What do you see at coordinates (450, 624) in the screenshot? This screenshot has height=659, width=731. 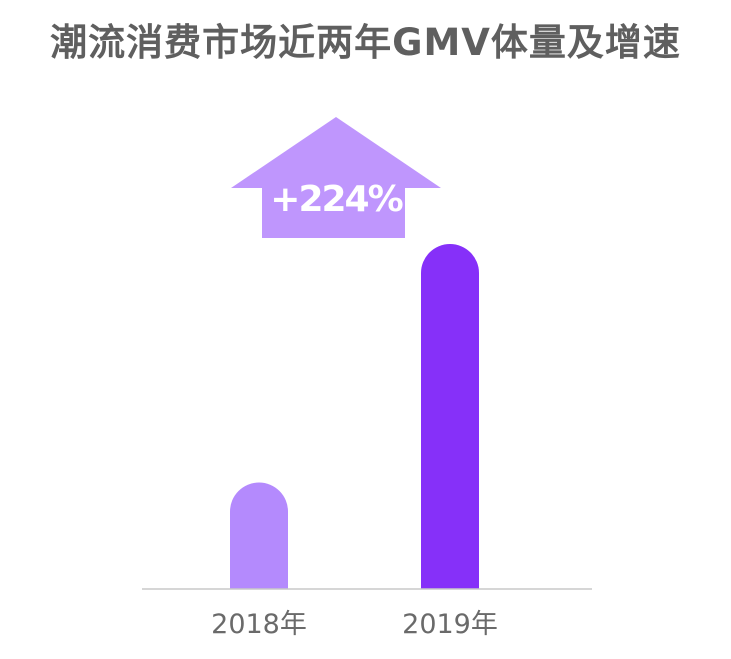 I see `x-tick-label: 2019年` at bounding box center [450, 624].